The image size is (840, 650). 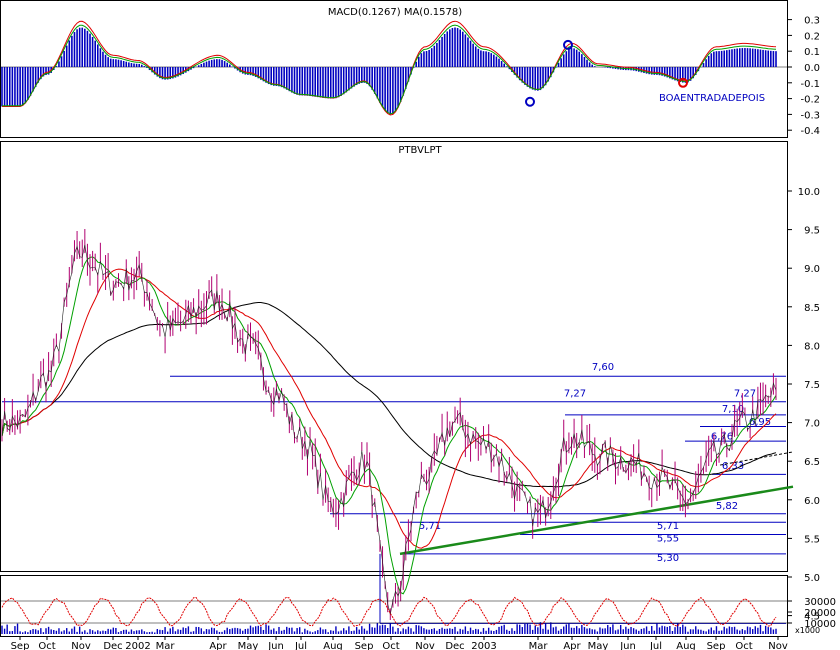 I want to click on volume-unit: x1000, so click(x=807, y=630).